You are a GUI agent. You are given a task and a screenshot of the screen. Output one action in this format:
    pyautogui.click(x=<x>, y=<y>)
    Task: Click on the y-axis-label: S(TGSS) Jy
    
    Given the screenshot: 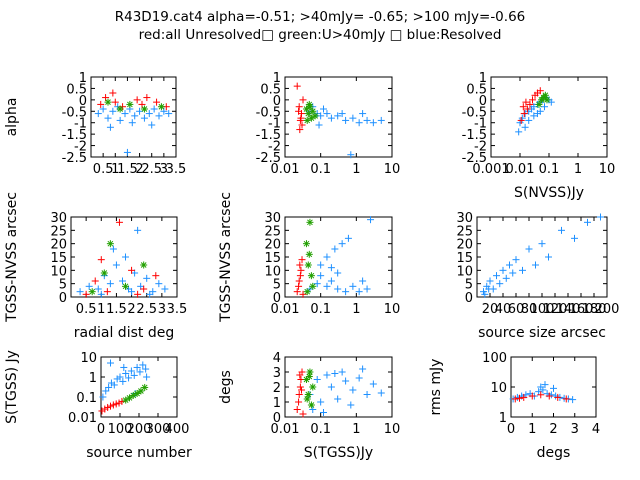 What is the action you would take?
    pyautogui.click(x=12, y=387)
    